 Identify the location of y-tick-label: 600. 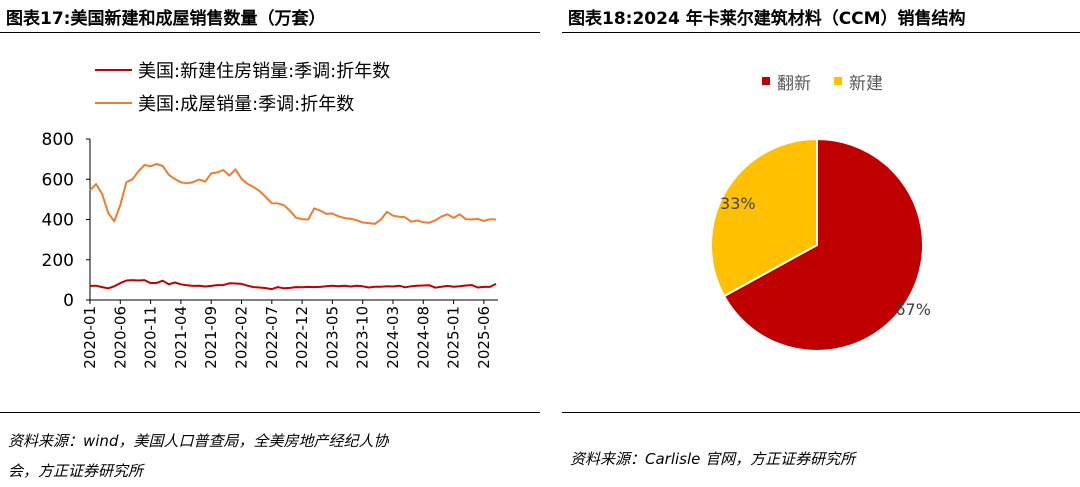
(58, 180).